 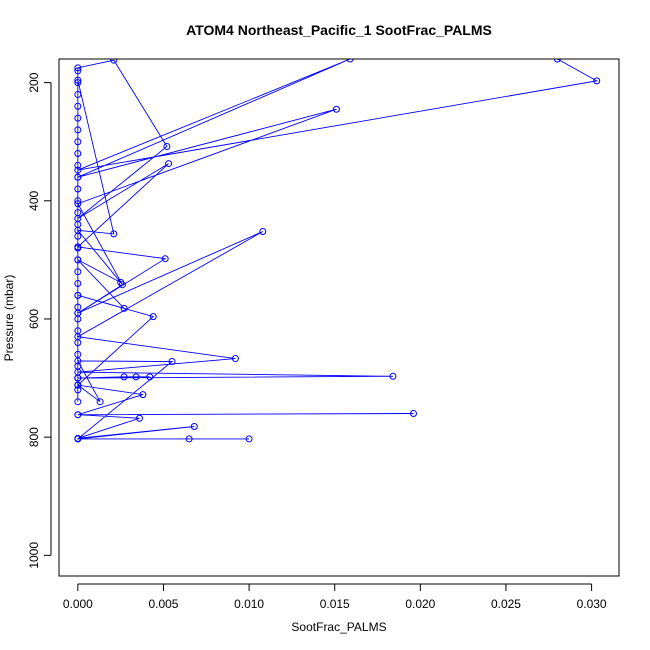 What do you see at coordinates (34, 319) in the screenshot?
I see `y-tick-label: 600` at bounding box center [34, 319].